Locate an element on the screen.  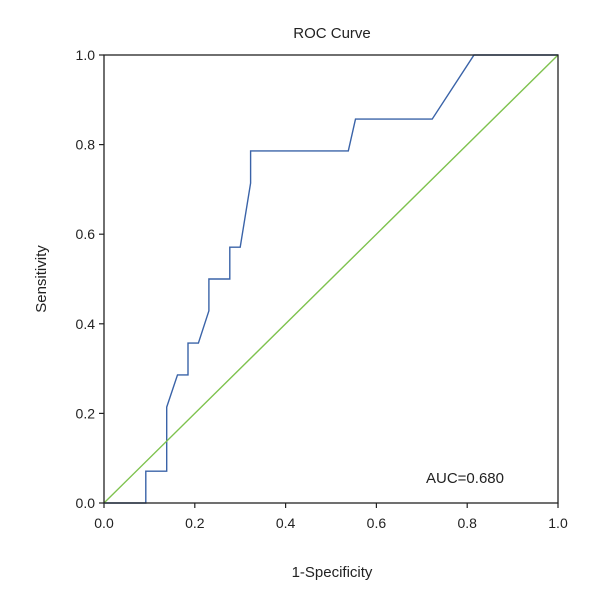
y-tick-label: 0.2 is located at coordinates (86, 413).